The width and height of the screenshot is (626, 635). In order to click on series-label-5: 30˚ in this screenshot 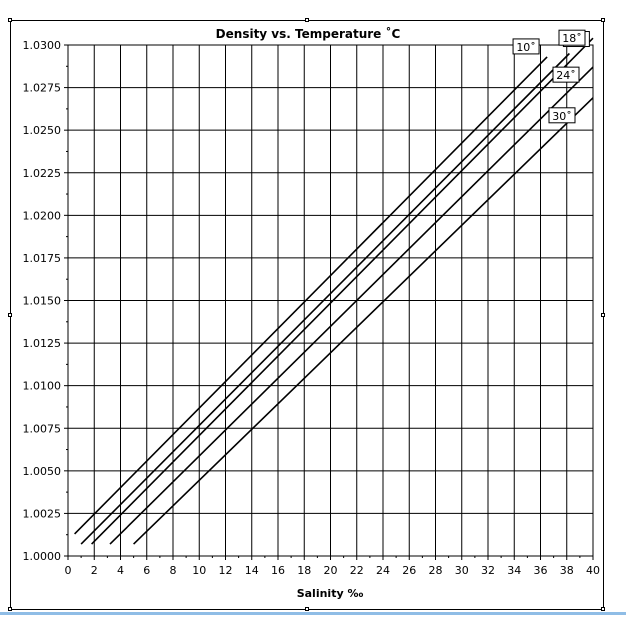, I will do `click(562, 115)`.